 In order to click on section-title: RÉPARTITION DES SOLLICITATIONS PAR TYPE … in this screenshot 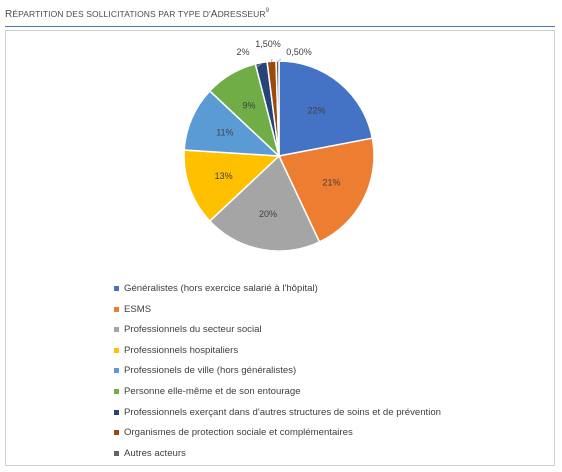, I will do `click(137, 14)`.